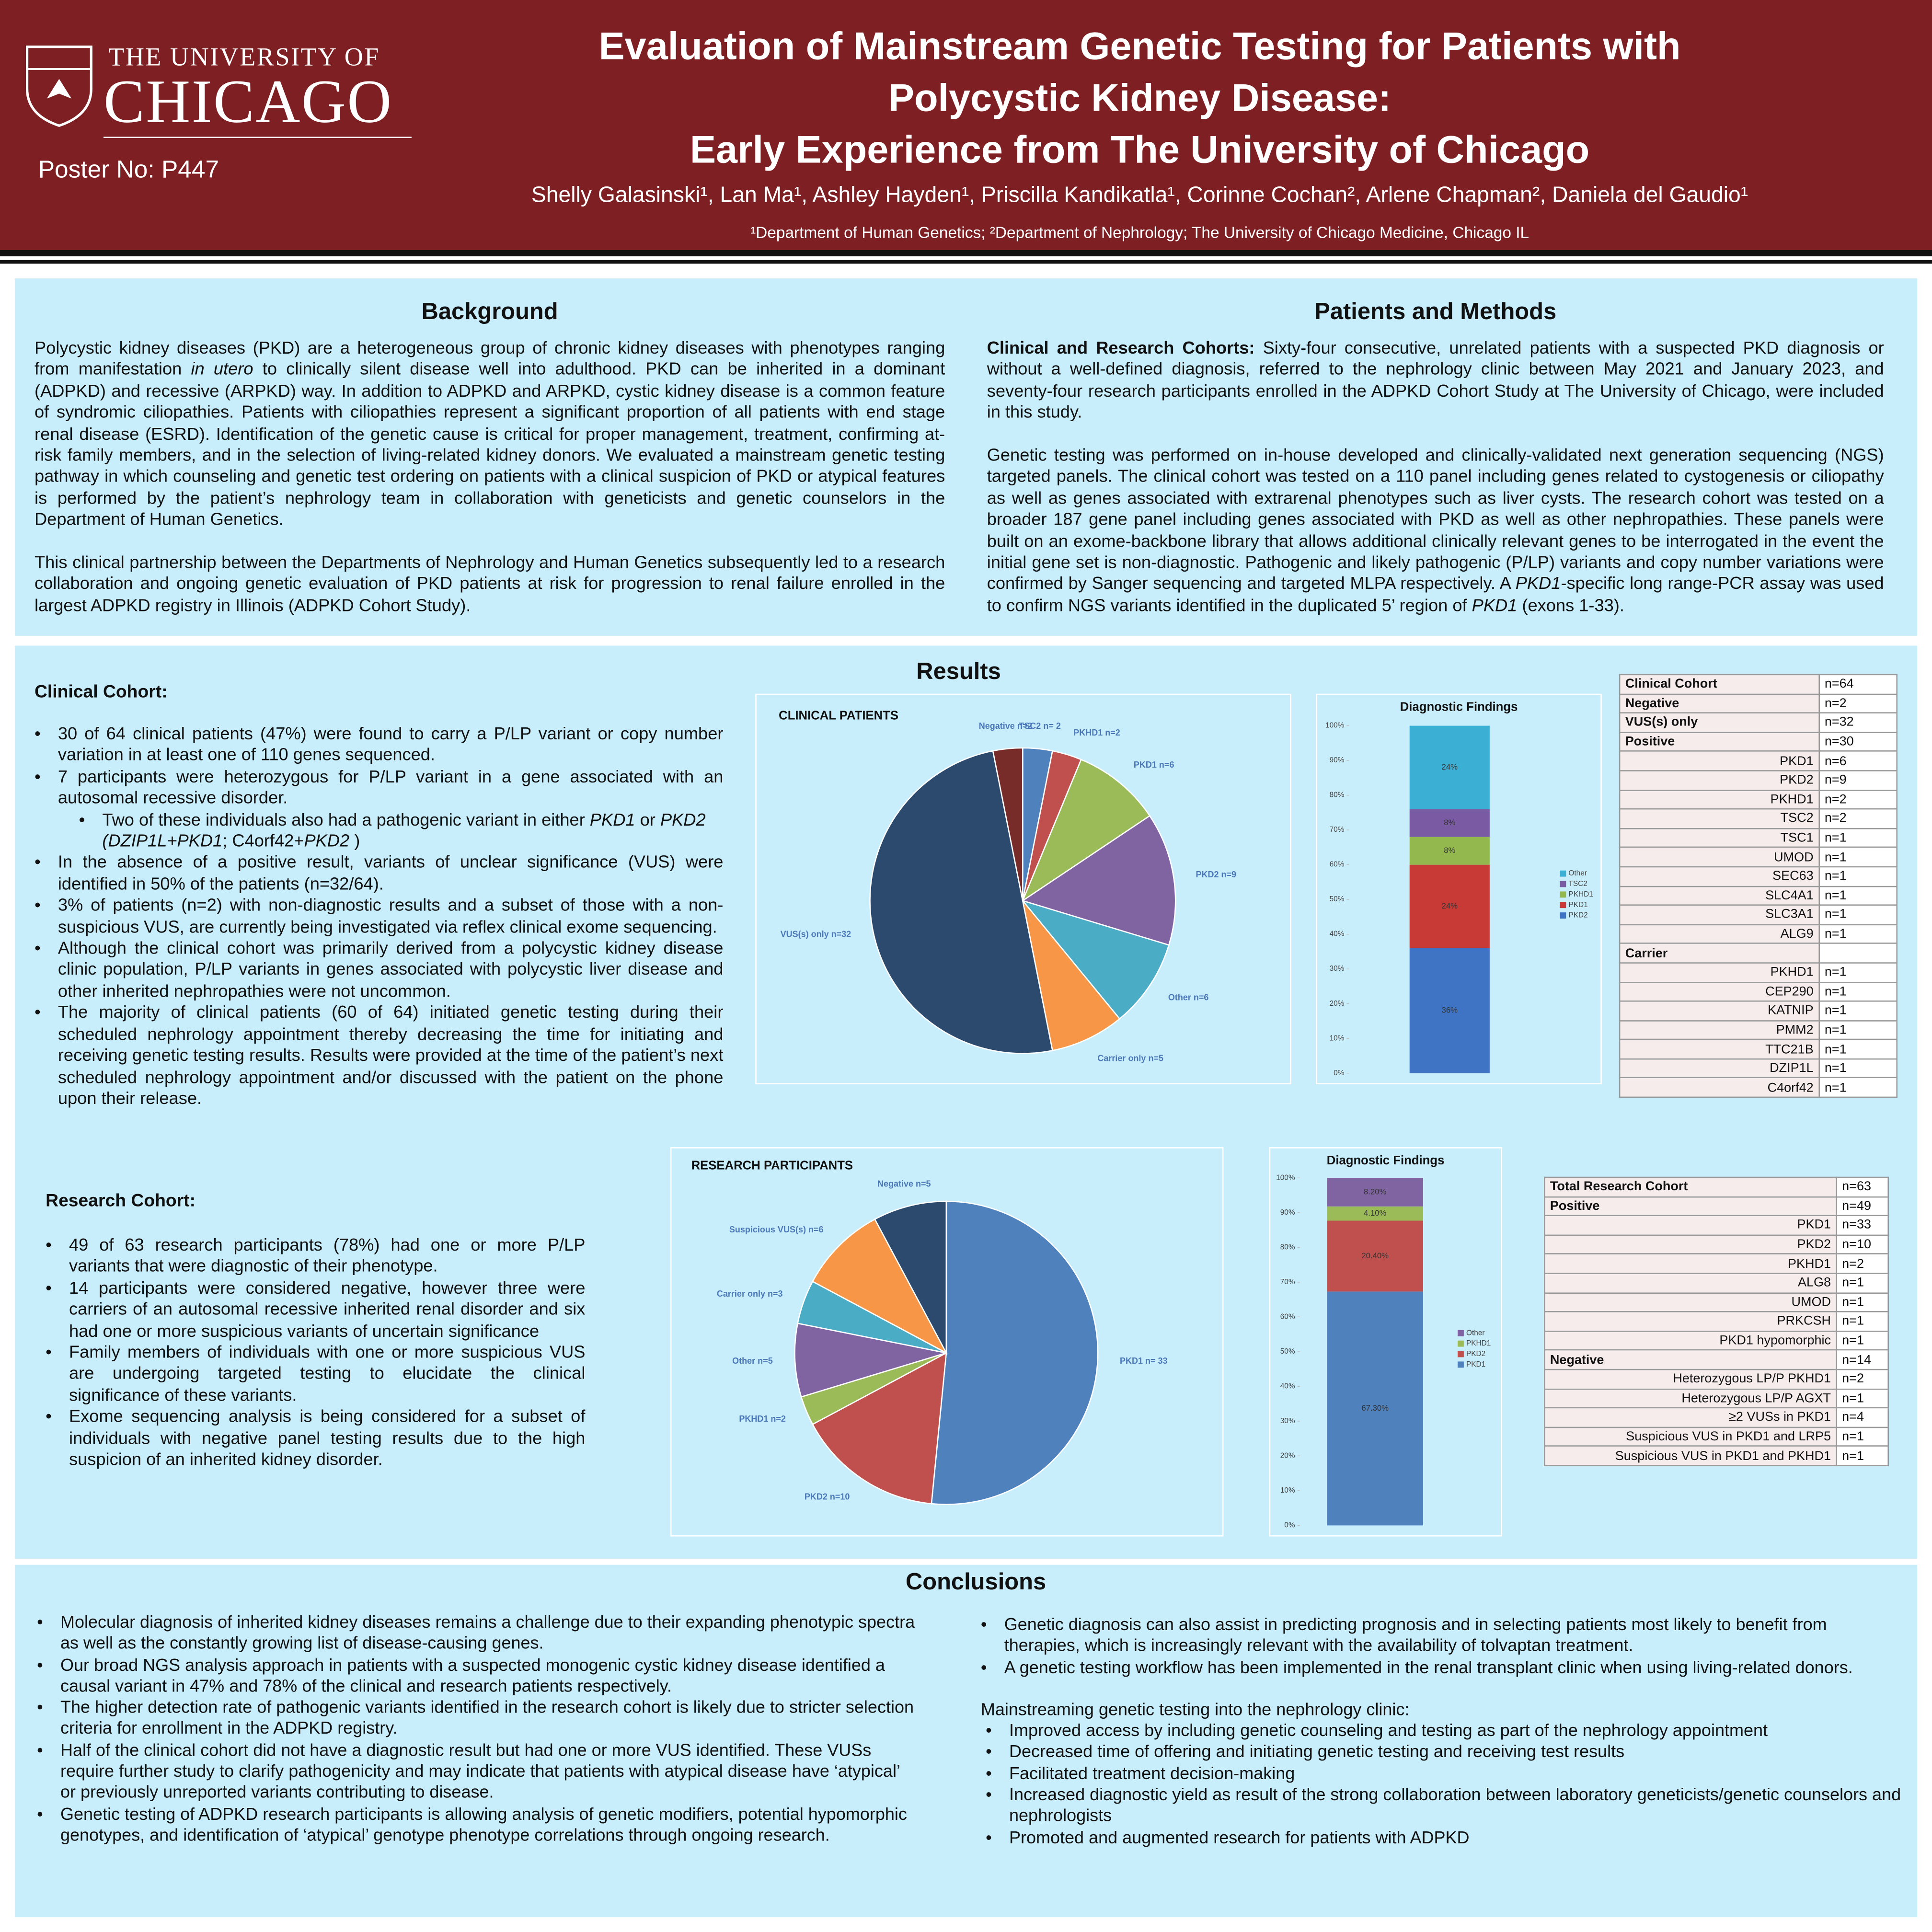 This screenshot has height=1932, width=1932. I want to click on section-heading: Results, so click(958, 672).